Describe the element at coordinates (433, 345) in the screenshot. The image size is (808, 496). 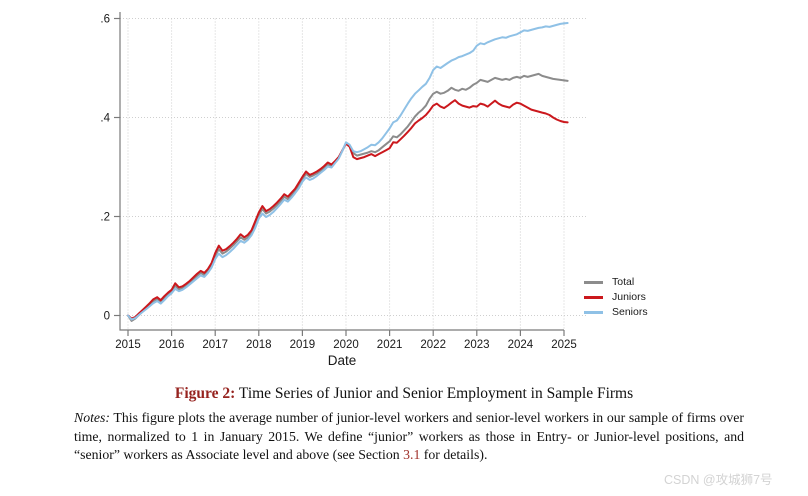
I see `x-tick-label: 2022` at that location.